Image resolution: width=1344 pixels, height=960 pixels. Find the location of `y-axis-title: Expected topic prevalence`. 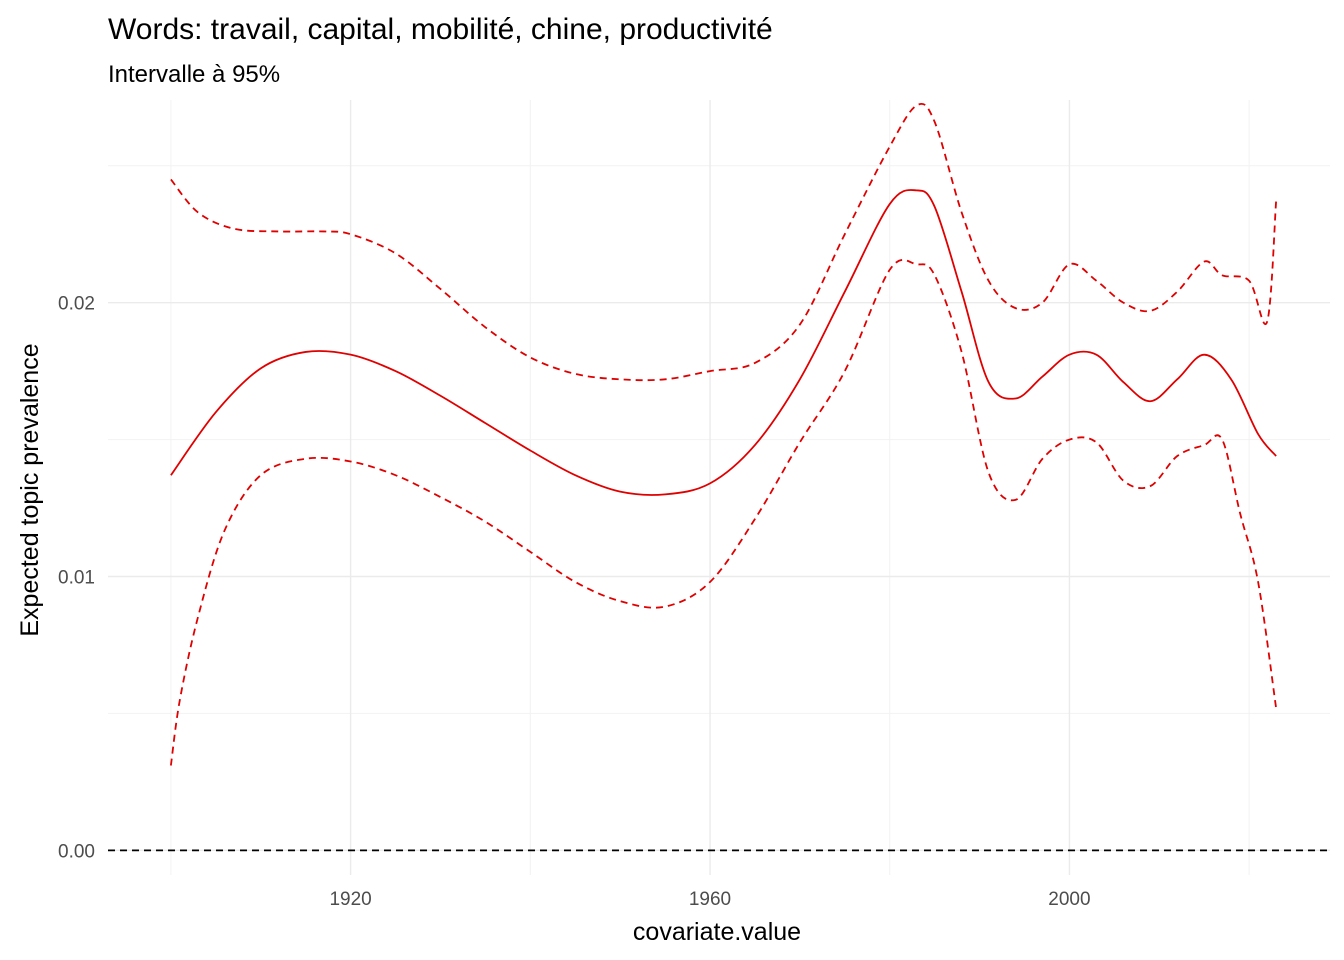

y-axis-title: Expected topic prevalence is located at coordinates (30, 489).